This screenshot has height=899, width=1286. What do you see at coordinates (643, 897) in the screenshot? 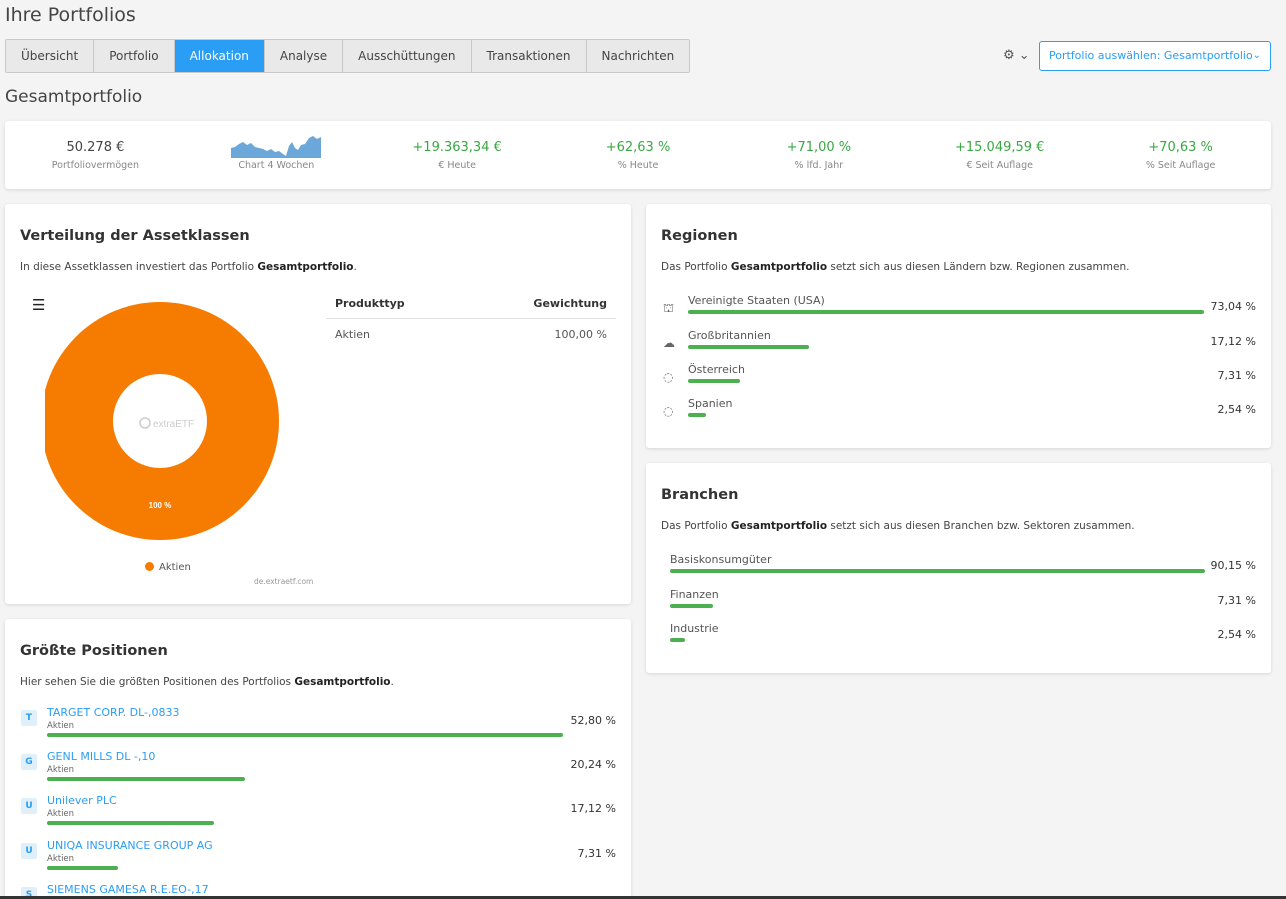
I see `window-bottom-edge` at bounding box center [643, 897].